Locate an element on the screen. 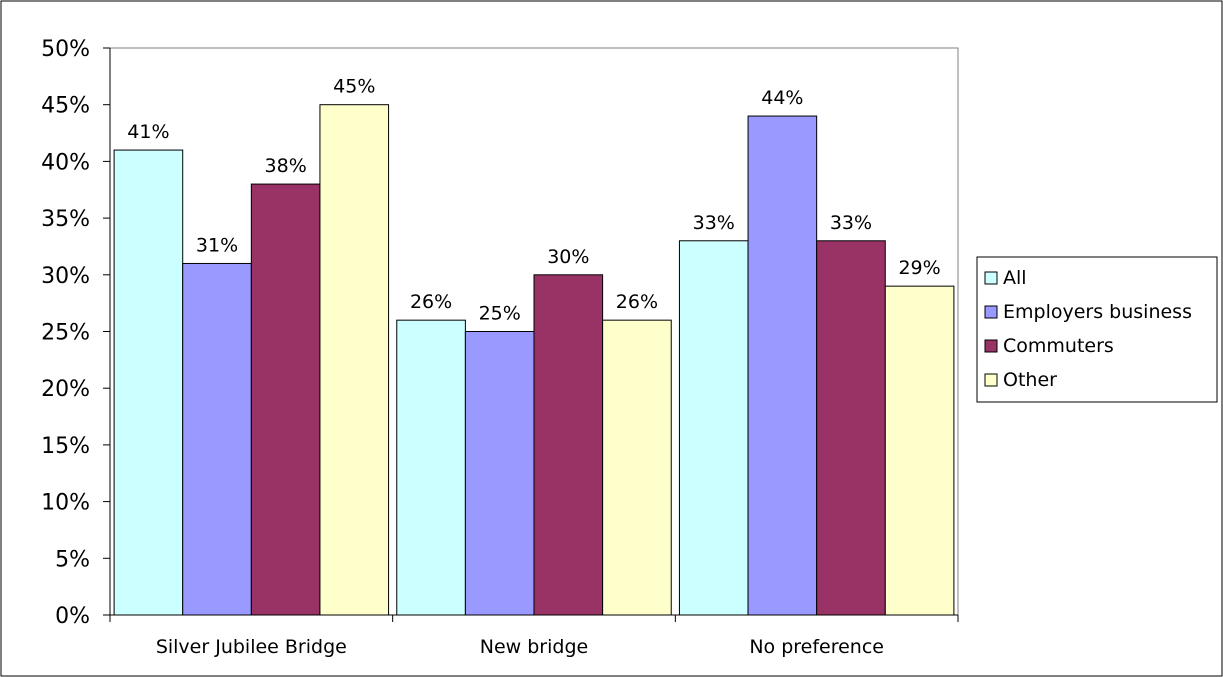 This screenshot has width=1223, height=677. data-label: 31% is located at coordinates (217, 245).